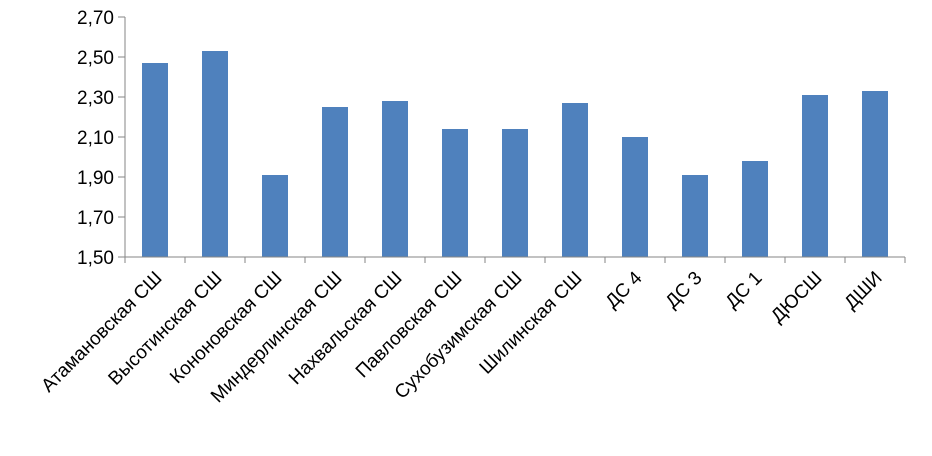 Image resolution: width=932 pixels, height=456 pixels. What do you see at coordinates (684, 290) in the screenshot?
I see `x-tick-label: ДС 3` at bounding box center [684, 290].